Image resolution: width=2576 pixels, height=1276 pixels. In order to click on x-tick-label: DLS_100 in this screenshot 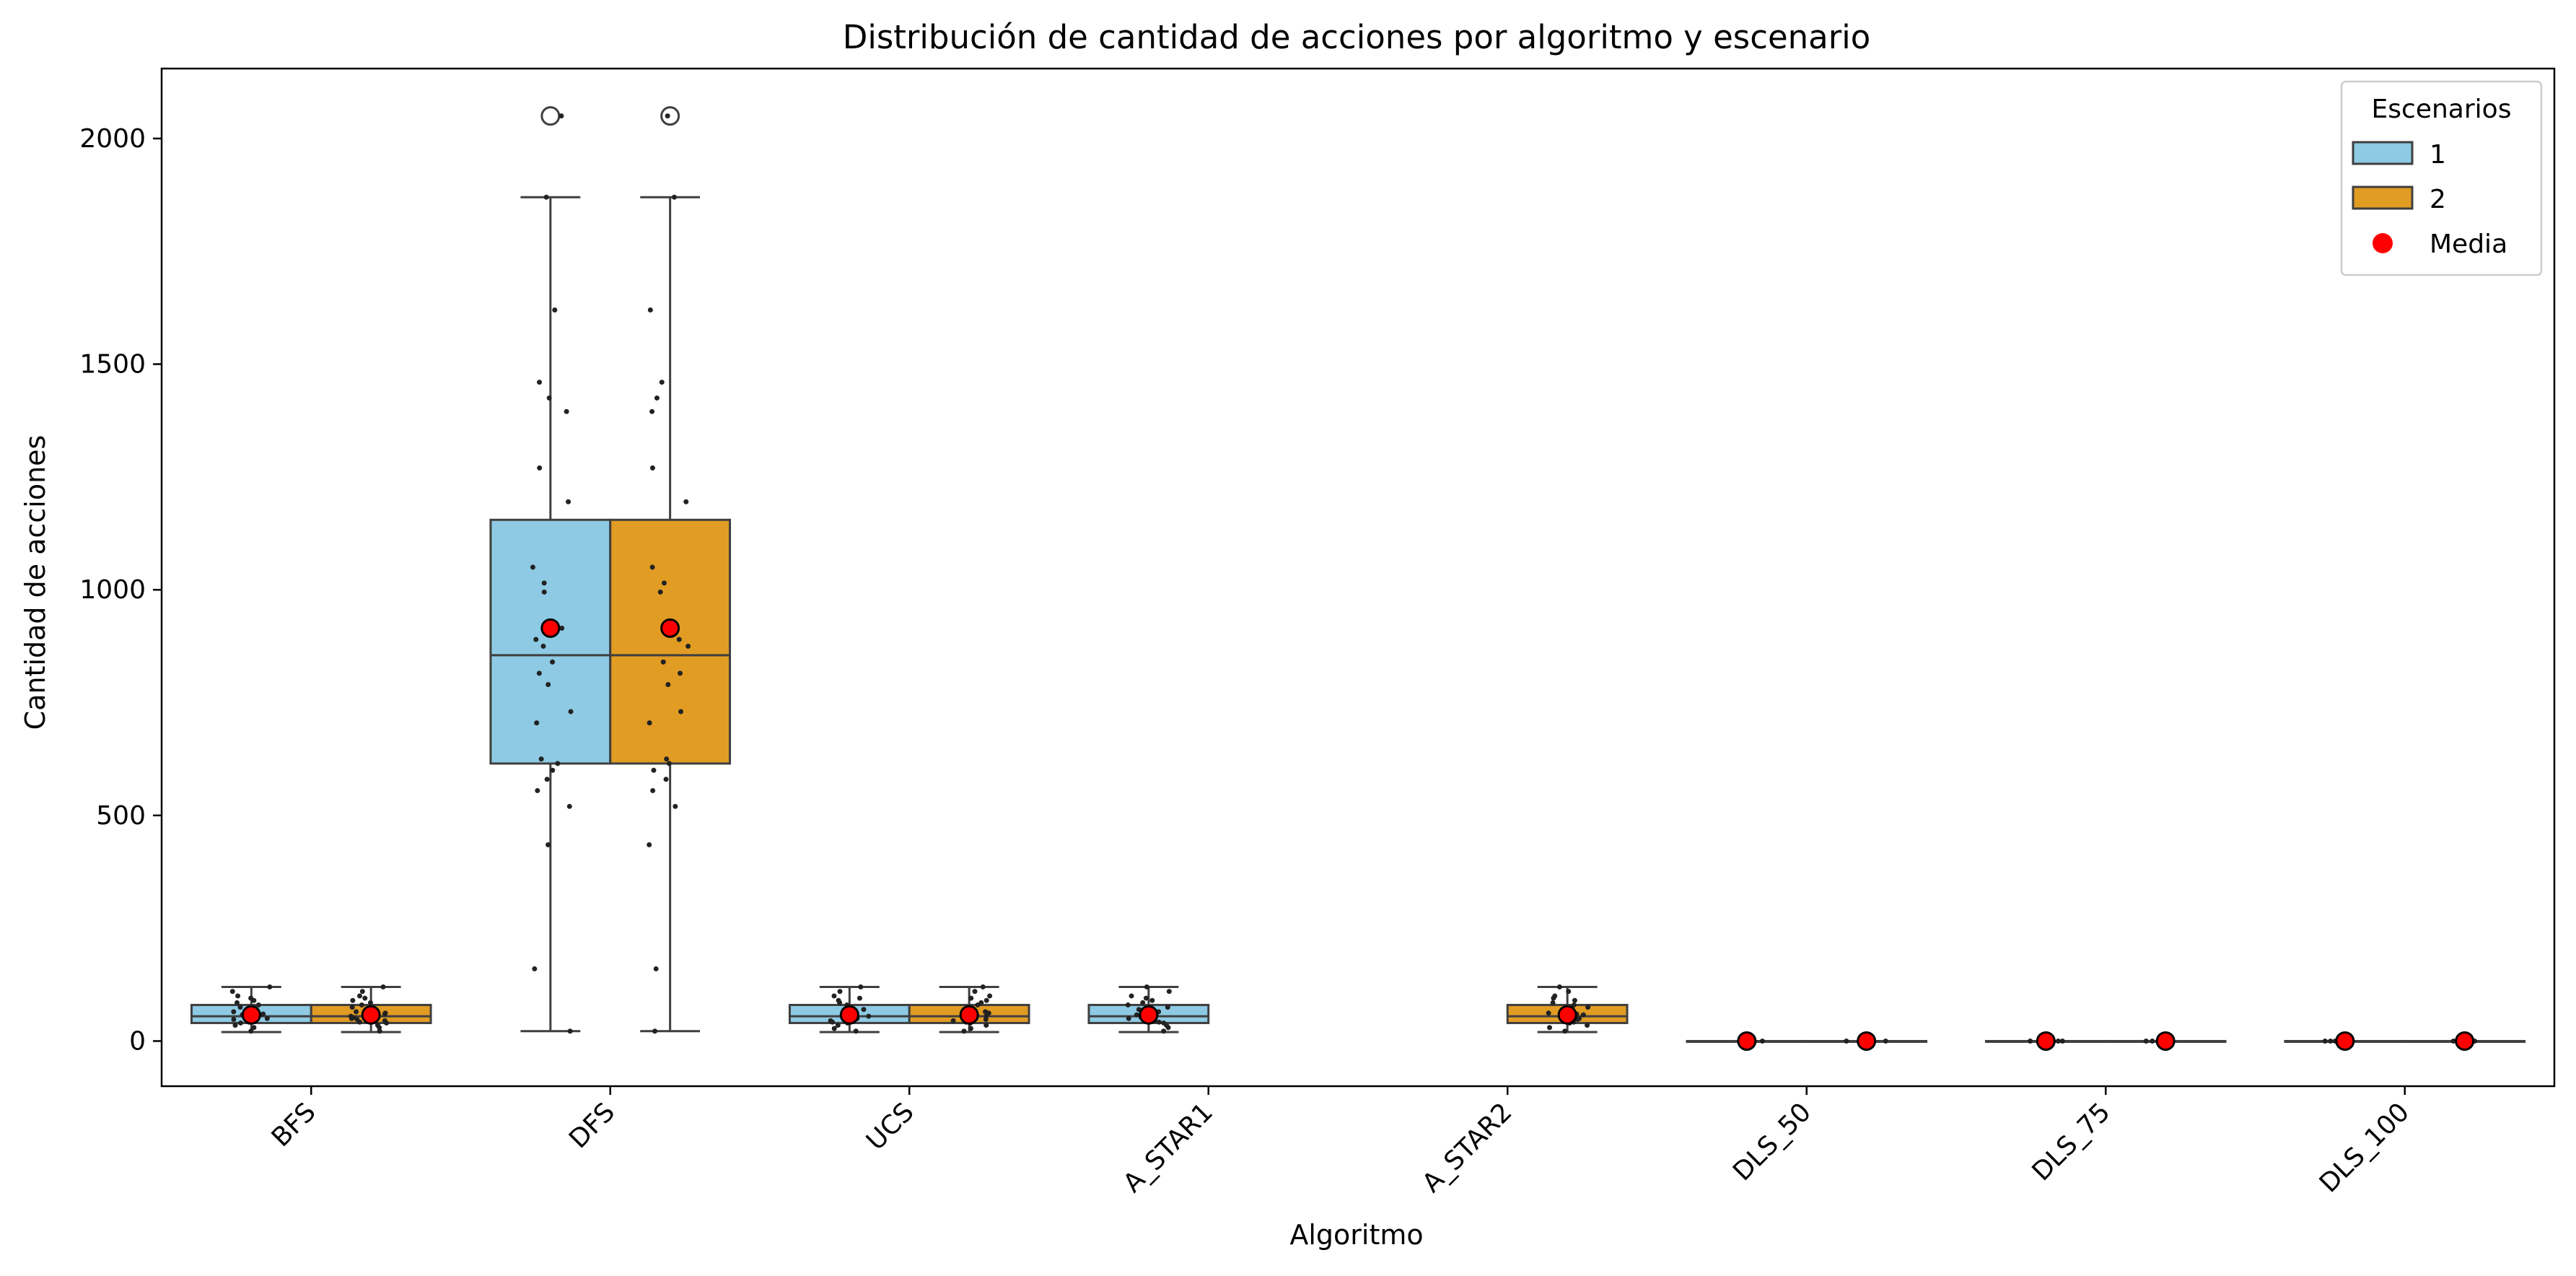, I will do `click(2364, 1147)`.